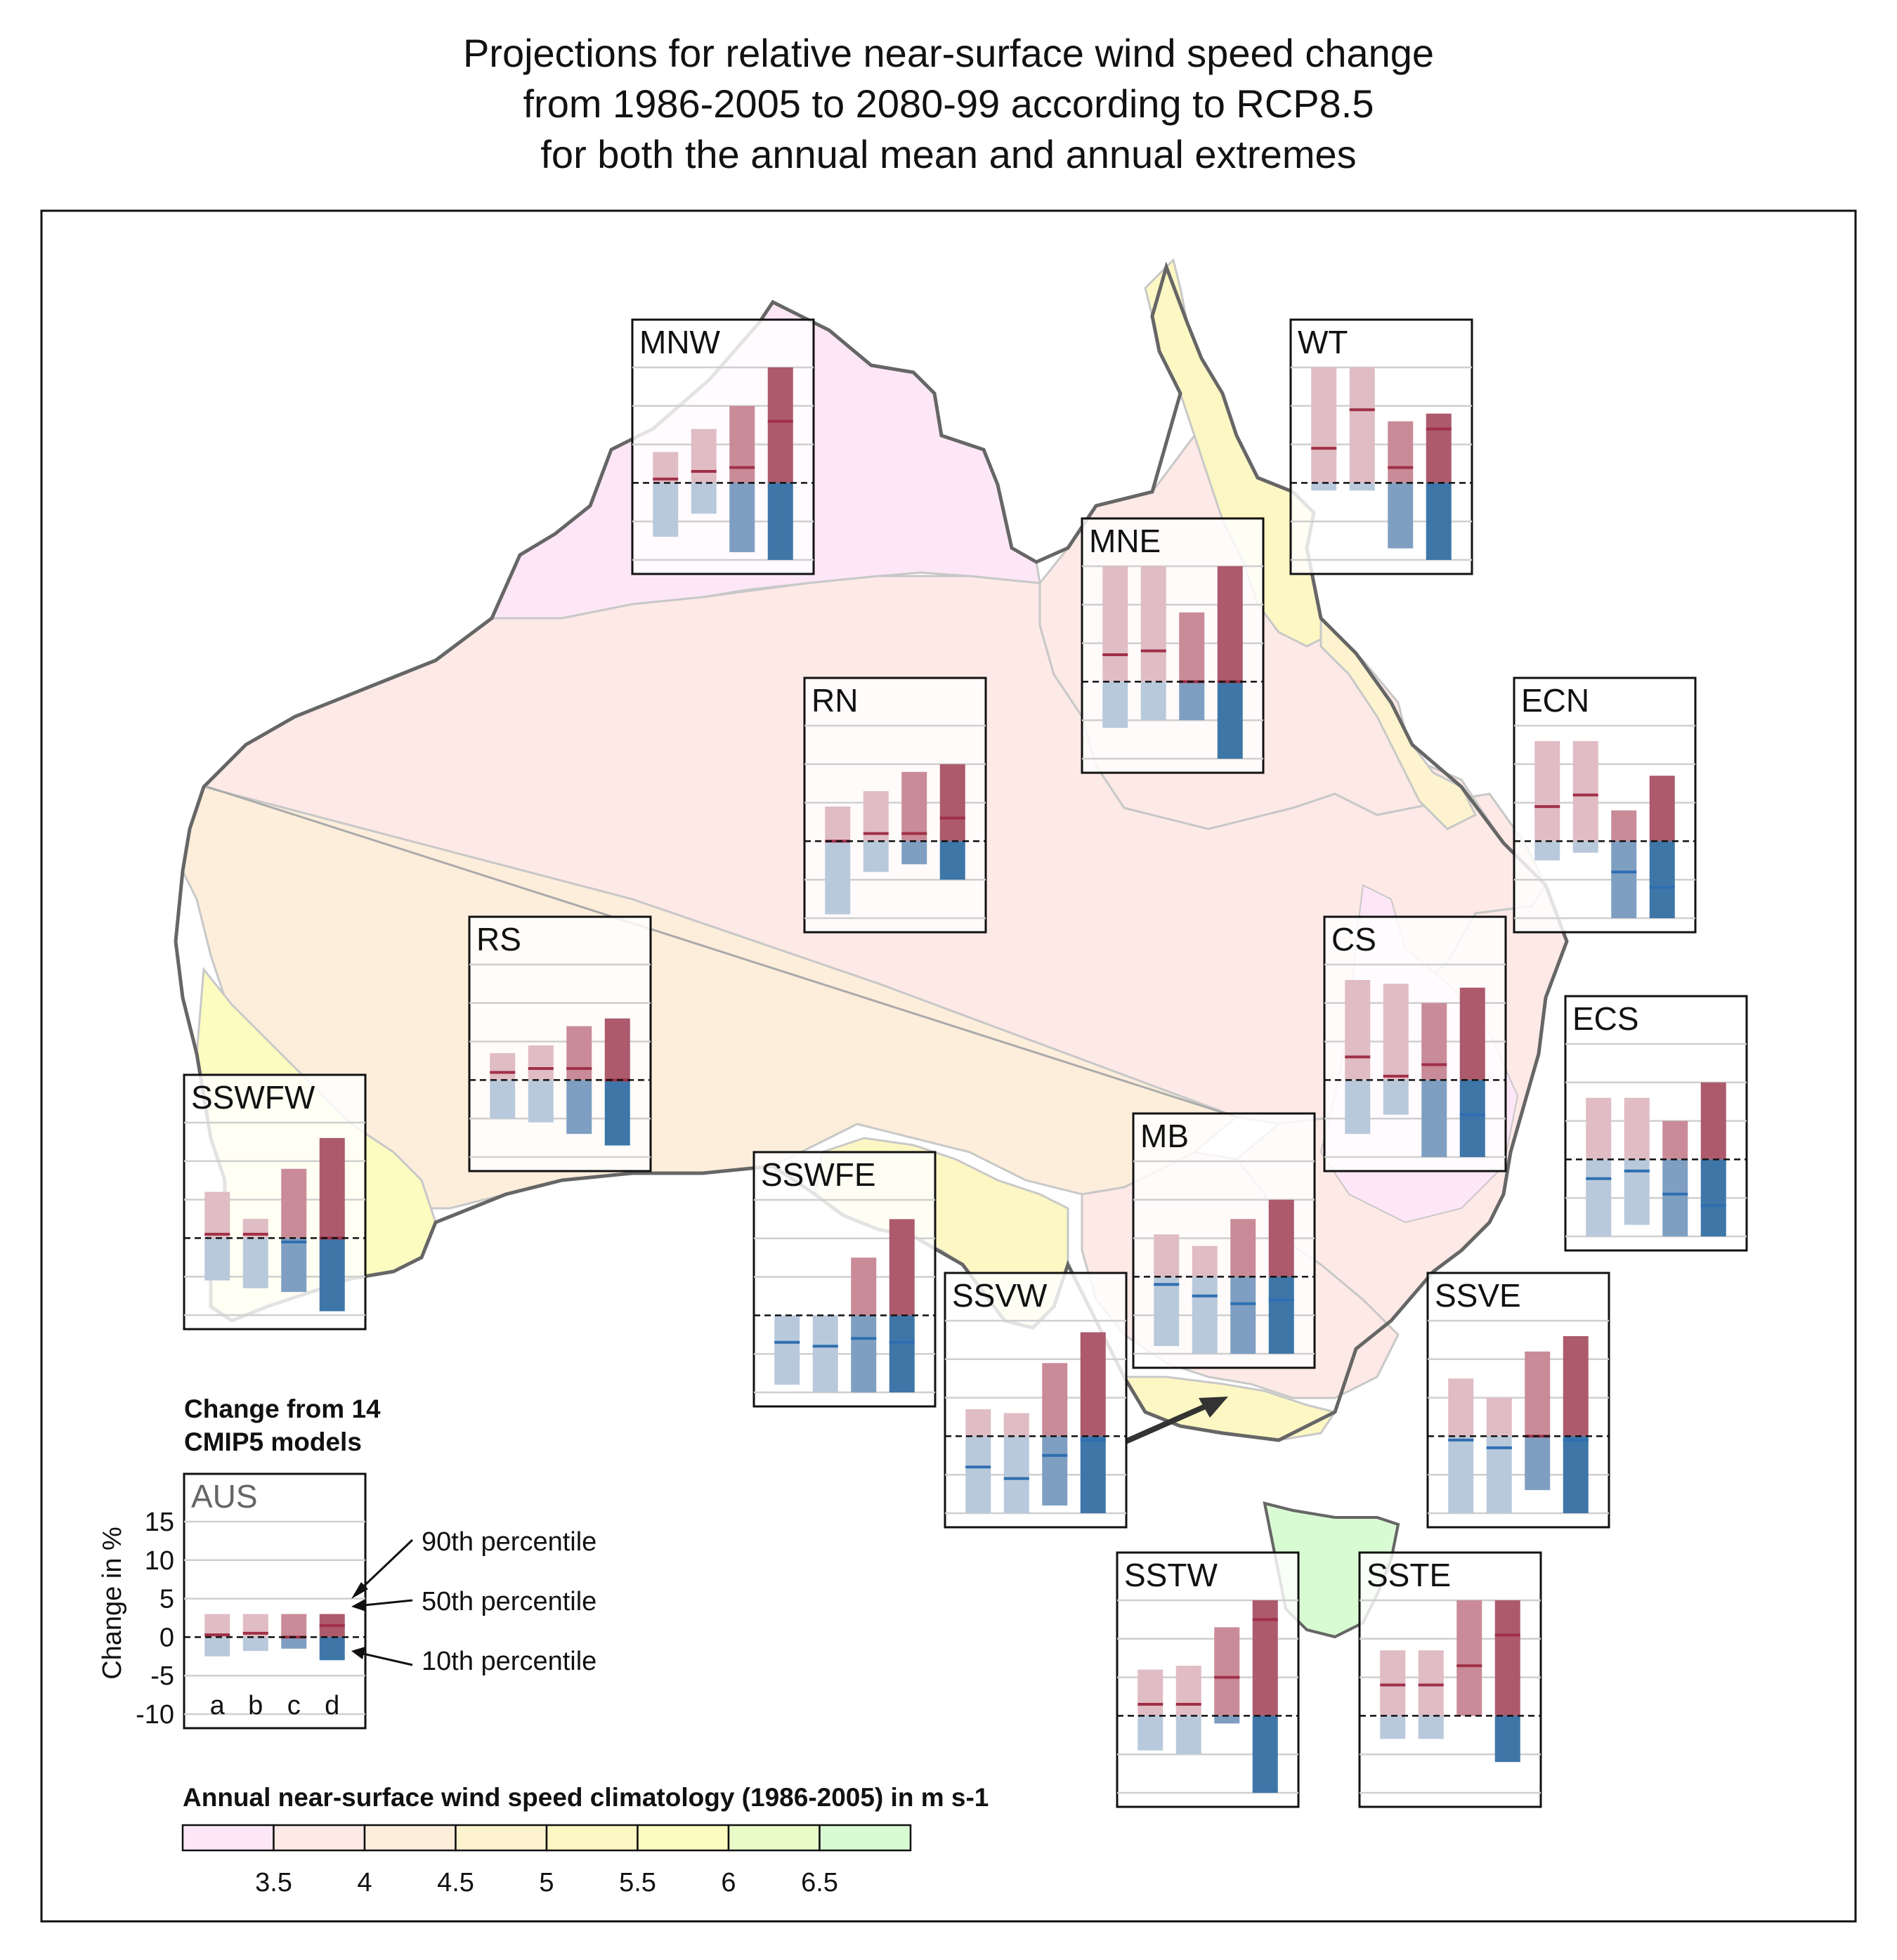 The image size is (1897, 1960). What do you see at coordinates (159, 1522) in the screenshot?
I see `ytick-label: 15` at bounding box center [159, 1522].